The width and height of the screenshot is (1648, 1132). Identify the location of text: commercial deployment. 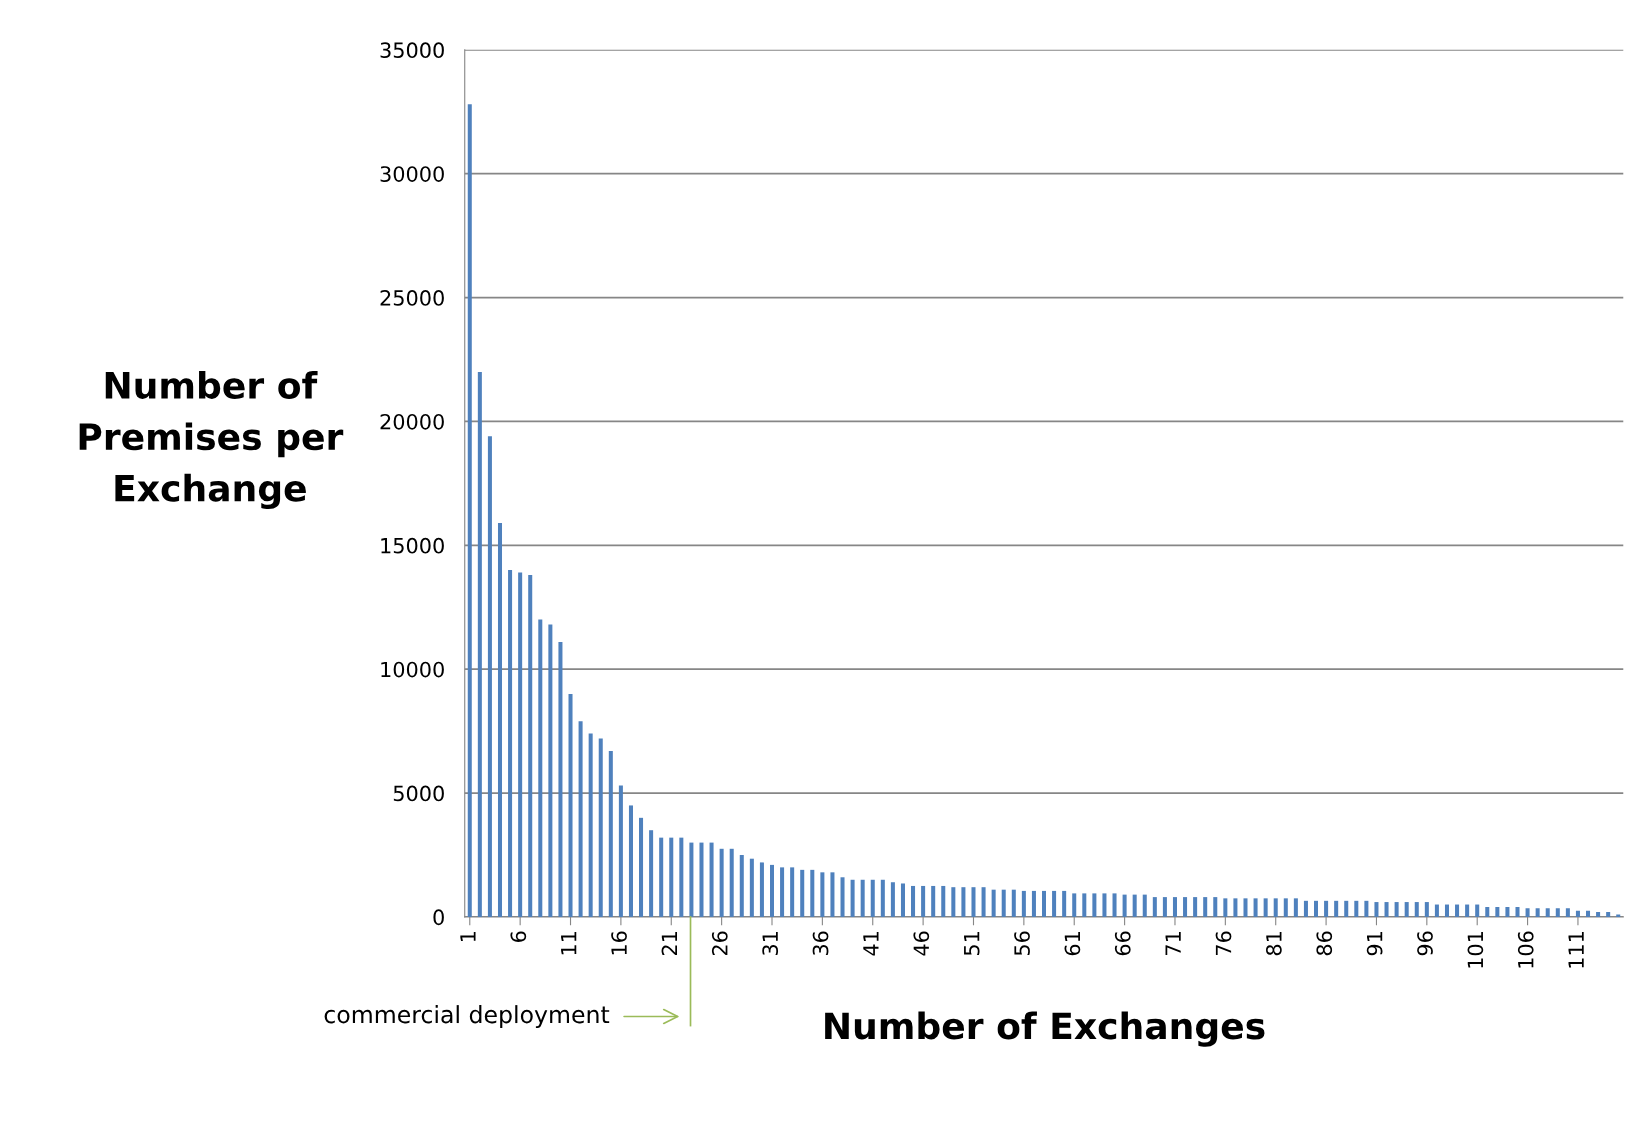
(467, 1016).